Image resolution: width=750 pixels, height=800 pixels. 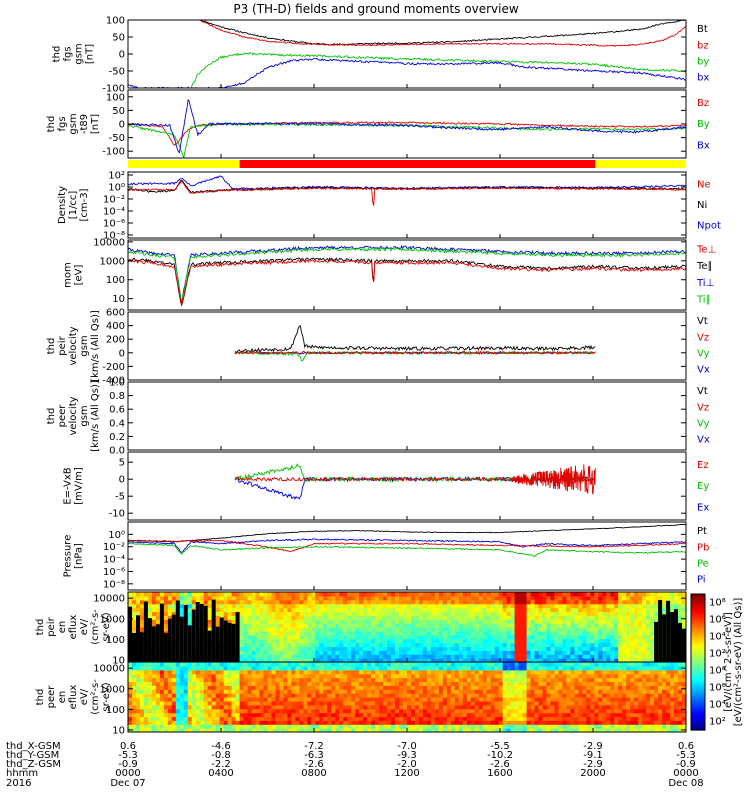 What do you see at coordinates (703, 300) in the screenshot?
I see `legend-entry-Ti∥: Ti∥` at bounding box center [703, 300].